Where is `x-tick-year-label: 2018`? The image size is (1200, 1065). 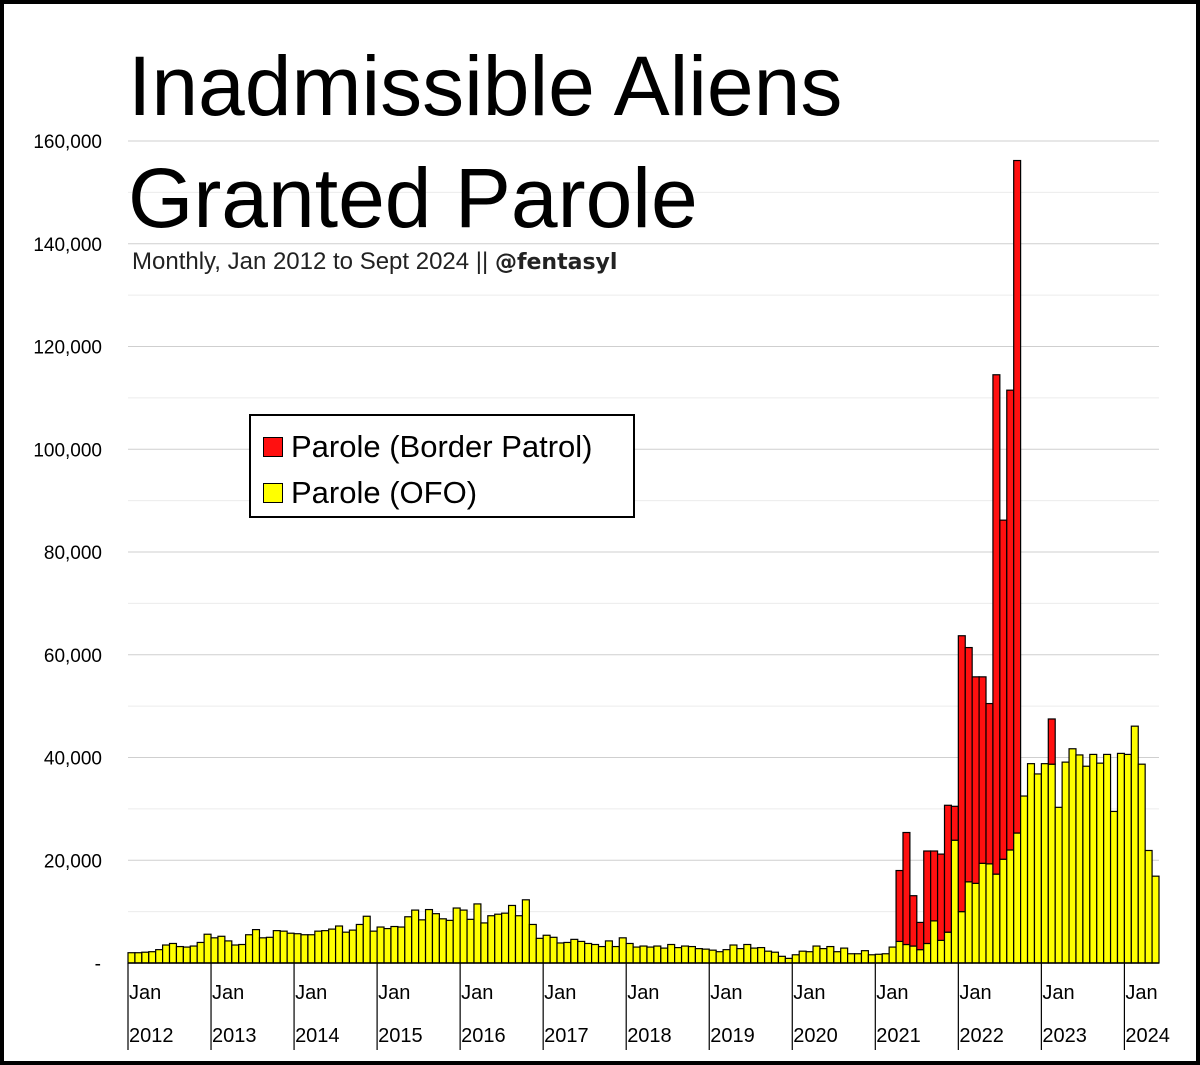
x-tick-year-label: 2018 is located at coordinates (649, 1036).